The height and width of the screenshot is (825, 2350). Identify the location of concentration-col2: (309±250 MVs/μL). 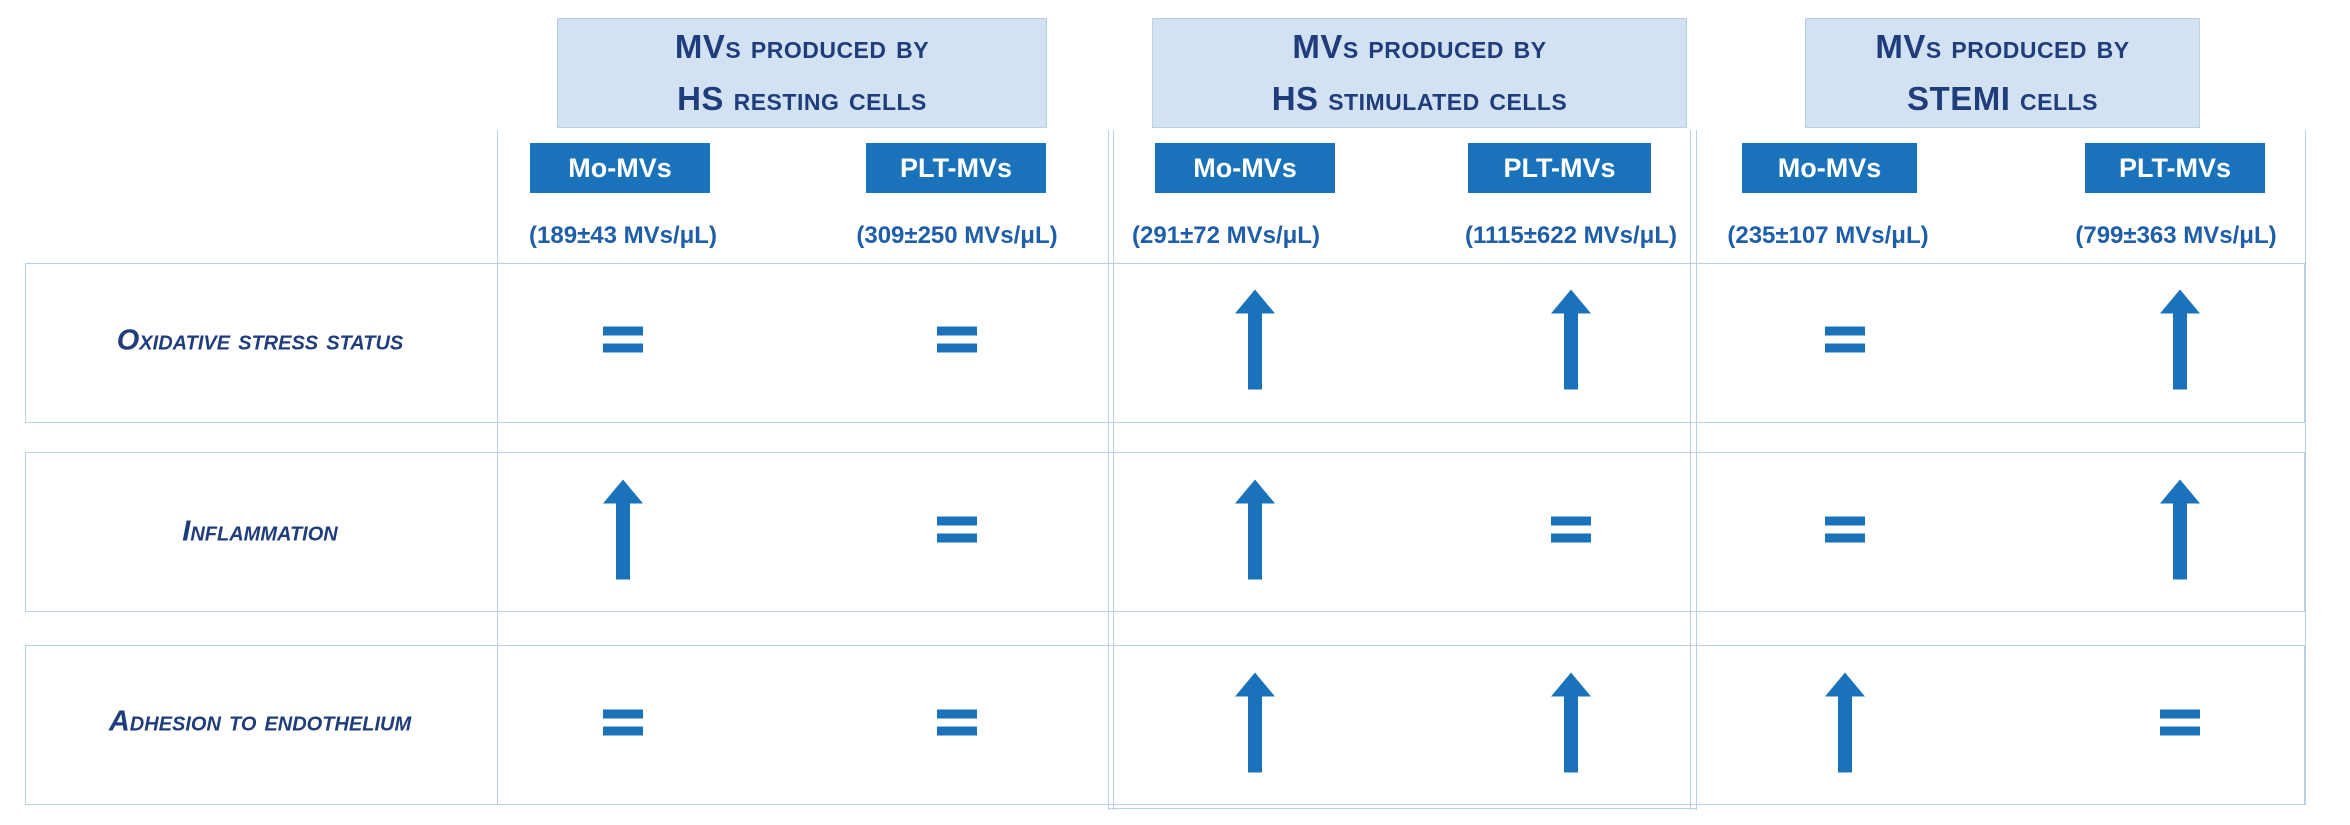
(957, 235).